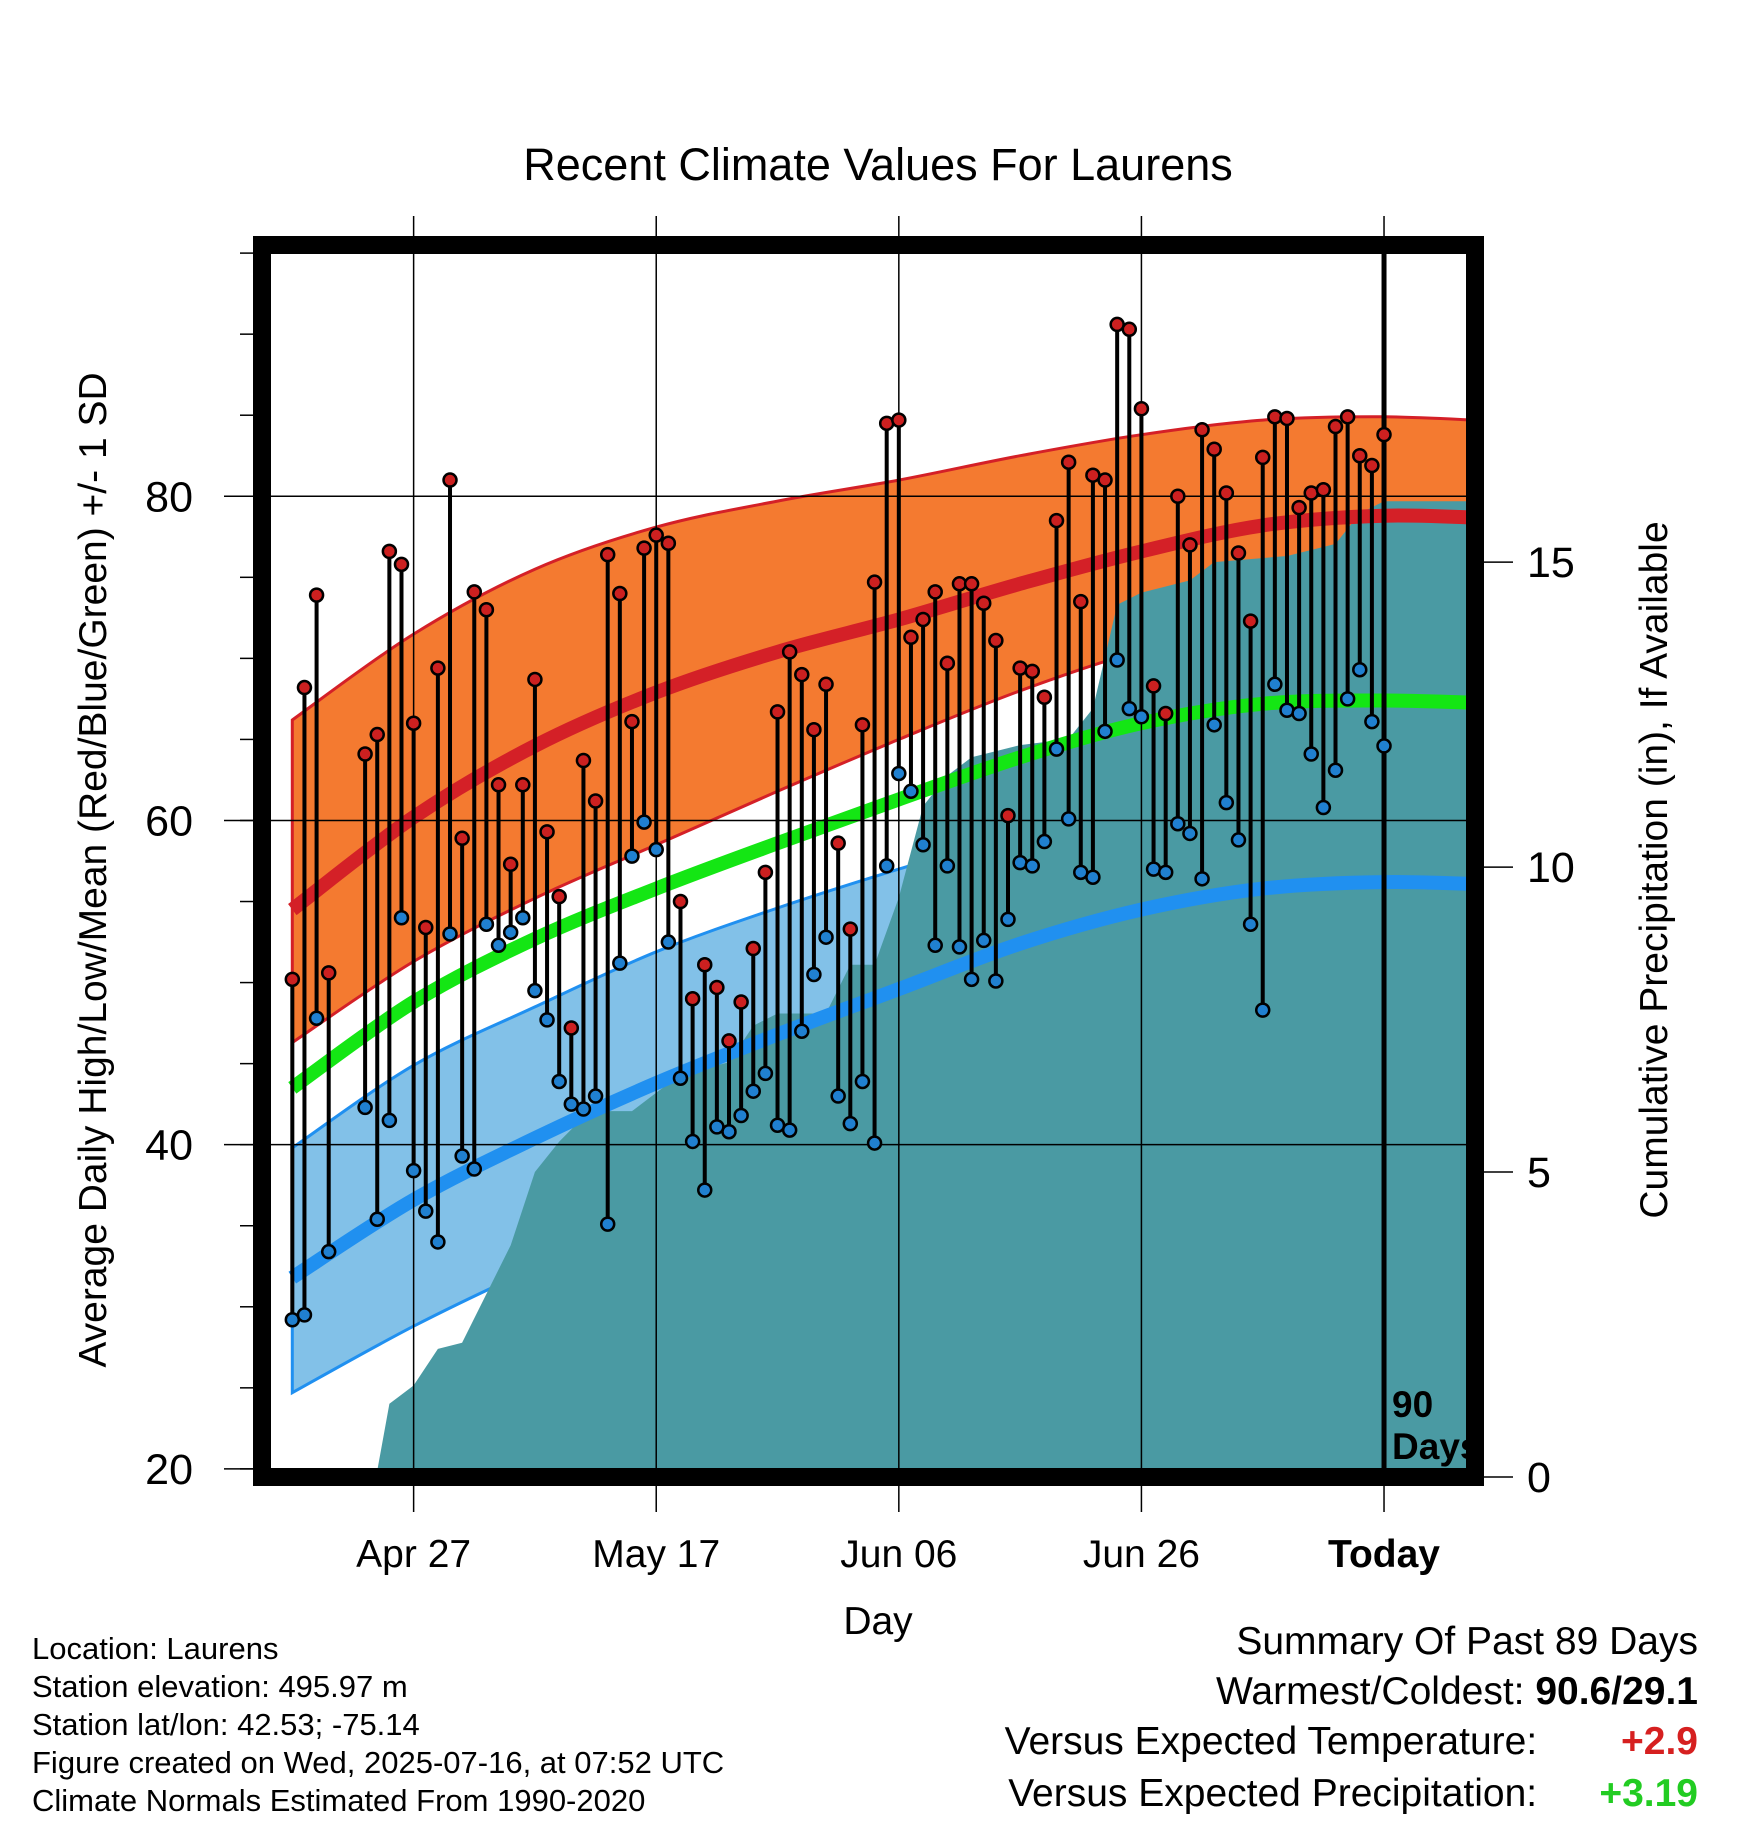 The width and height of the screenshot is (1748, 1828). Describe the element at coordinates (1539, 1478) in the screenshot. I see `y2-tick-label: 0` at that location.